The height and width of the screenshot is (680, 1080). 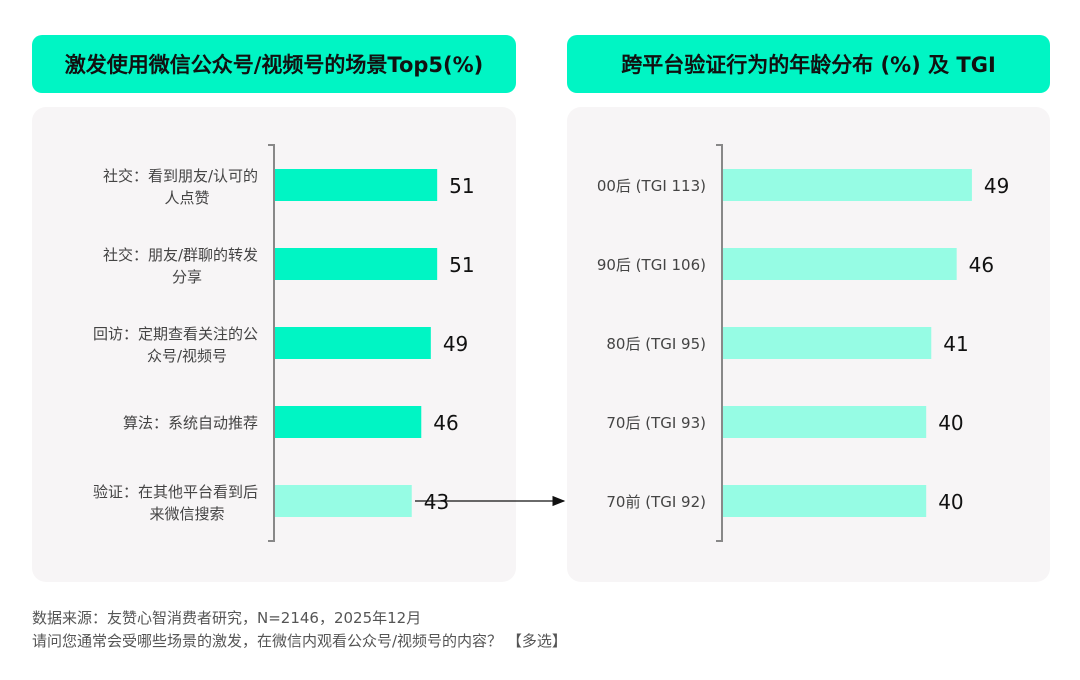 I want to click on right-category-label: 70后 (TGI 93), so click(x=656, y=423).